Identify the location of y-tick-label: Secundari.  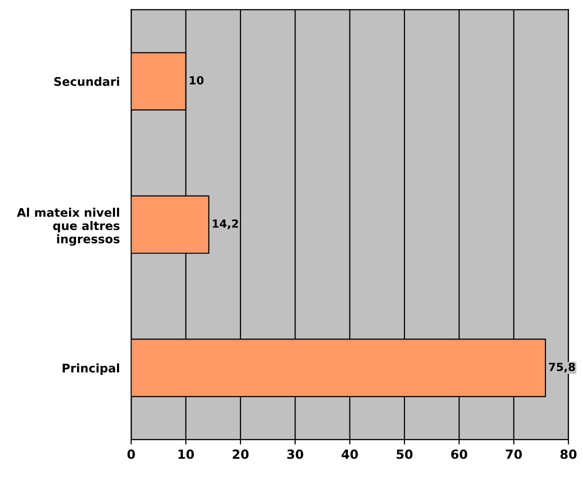
(87, 81).